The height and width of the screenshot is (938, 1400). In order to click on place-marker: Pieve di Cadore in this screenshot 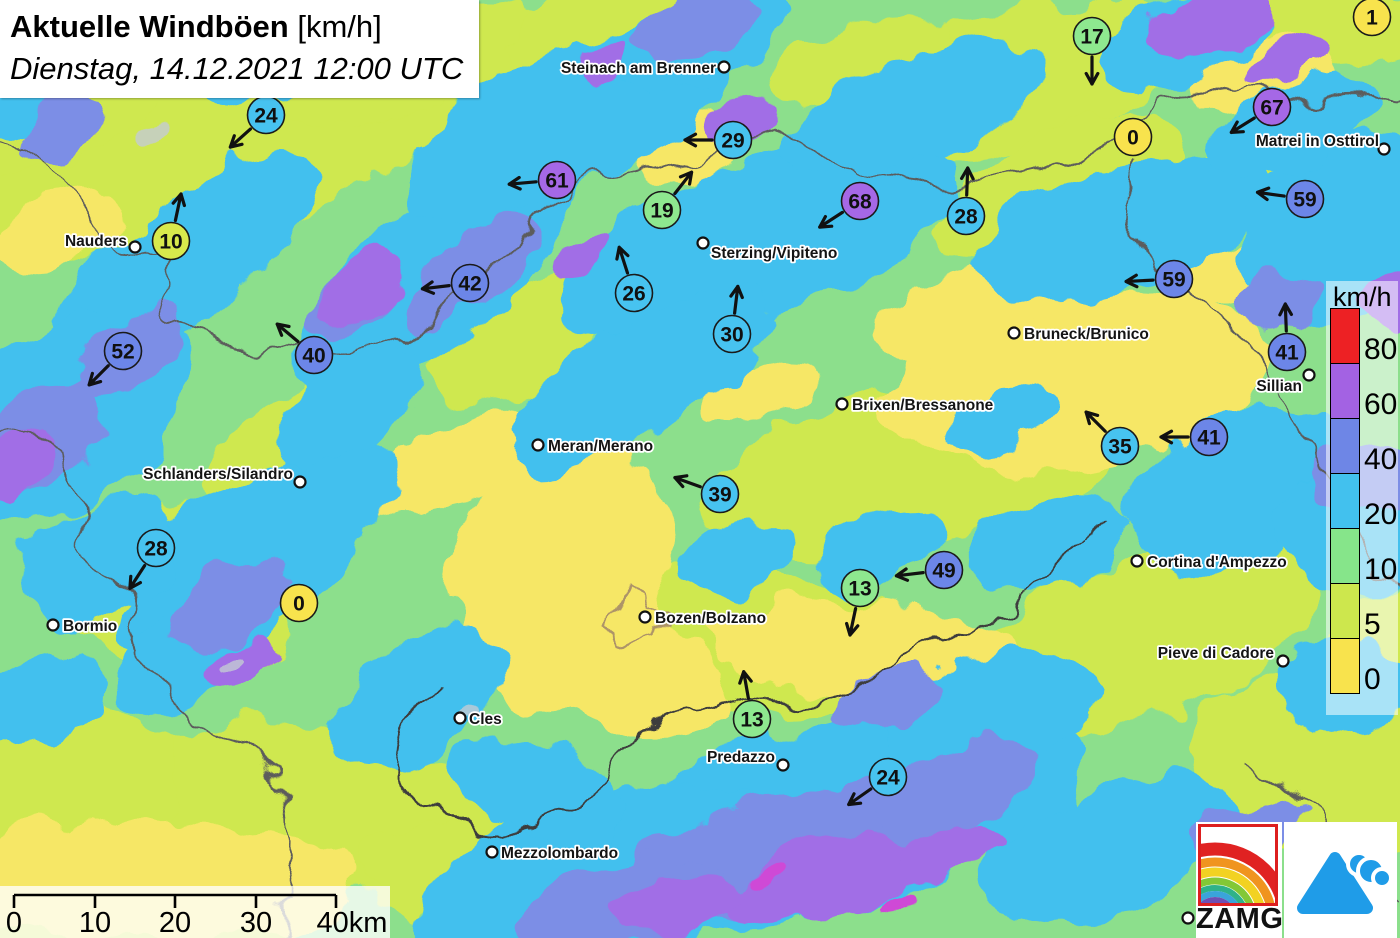, I will do `click(1223, 655)`.